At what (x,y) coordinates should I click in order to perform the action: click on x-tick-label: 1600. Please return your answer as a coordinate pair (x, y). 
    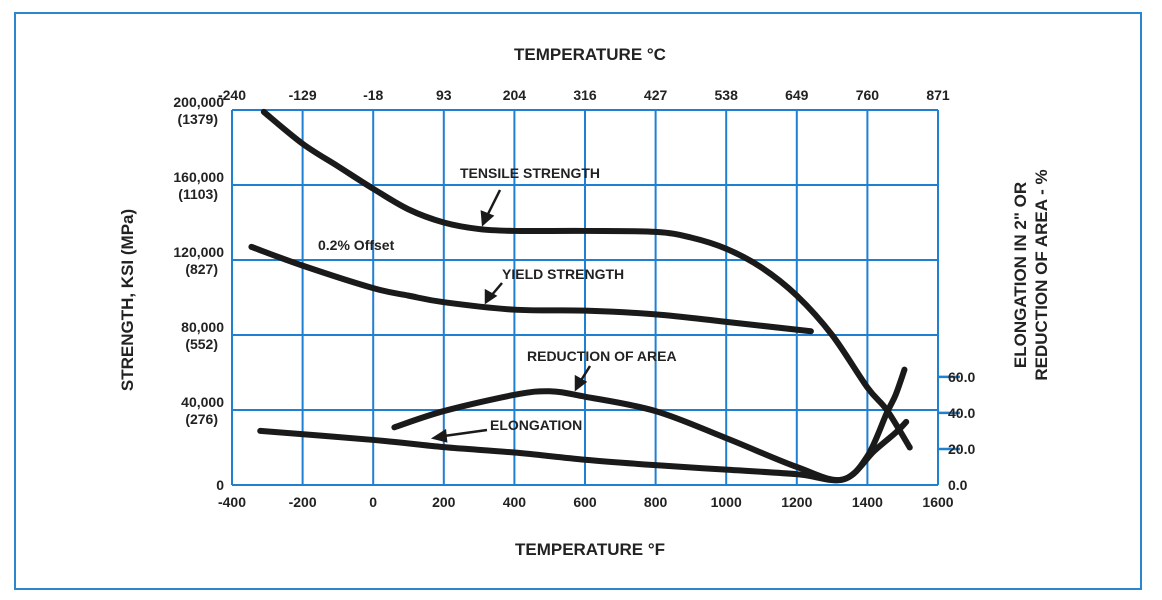
    Looking at the image, I should click on (937, 502).